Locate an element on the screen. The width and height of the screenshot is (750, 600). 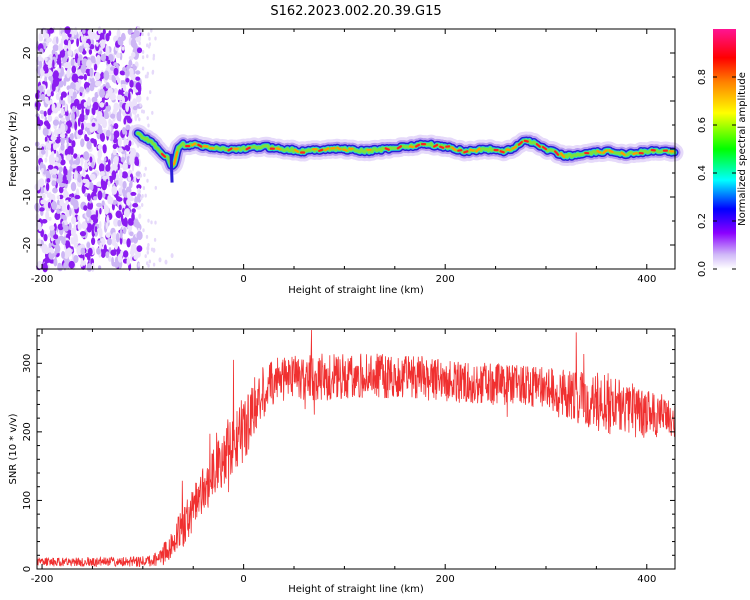
ridge-dip is located at coordinates (171, 168).